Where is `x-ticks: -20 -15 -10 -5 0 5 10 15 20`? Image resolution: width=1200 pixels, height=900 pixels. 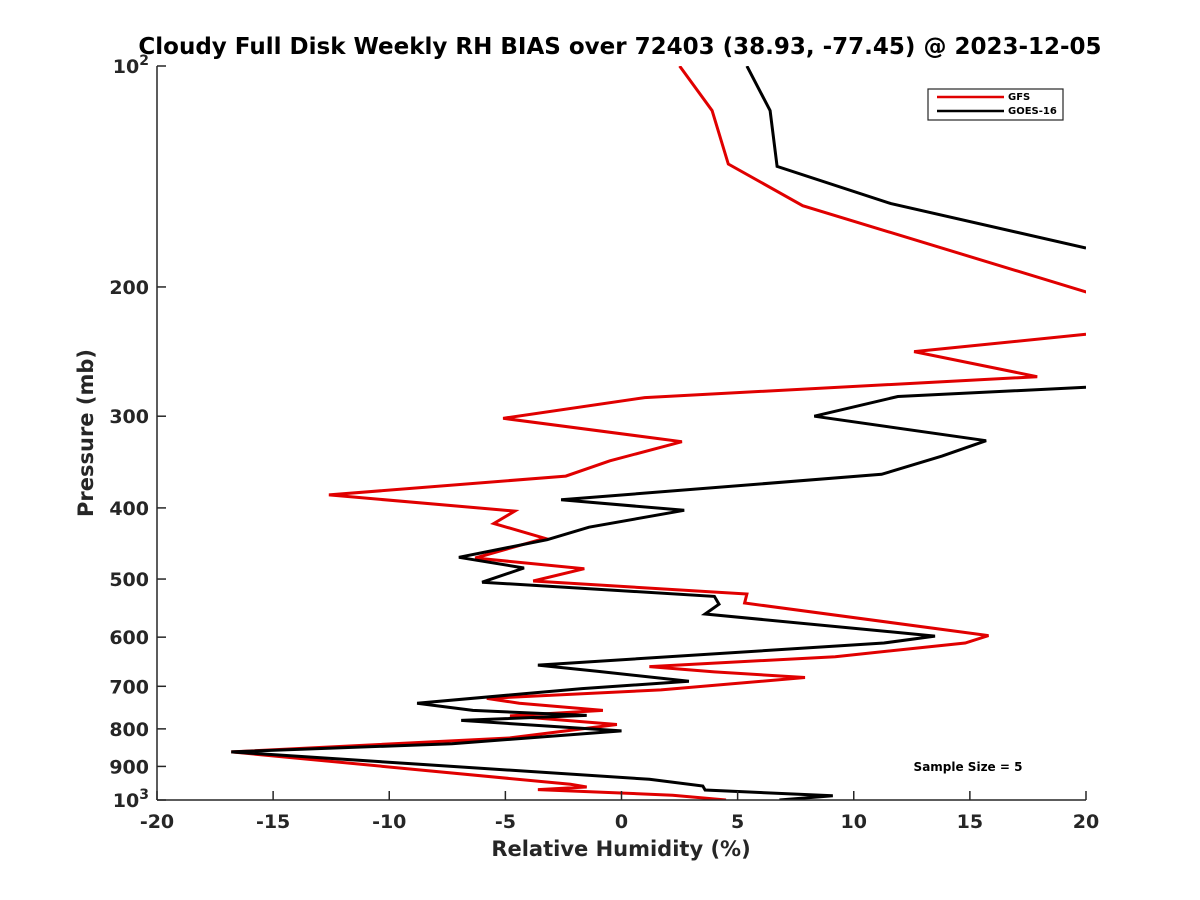 x-ticks: -20 -15 -10 -5 0 5 10 15 20 is located at coordinates (619, 812).